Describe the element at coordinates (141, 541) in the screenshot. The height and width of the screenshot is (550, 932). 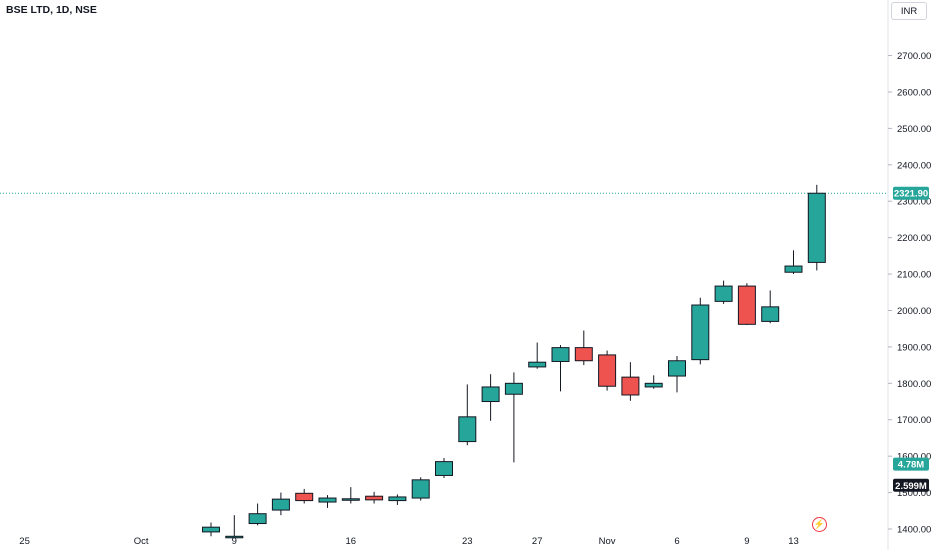
I see `time-tick-label: Oct` at that location.